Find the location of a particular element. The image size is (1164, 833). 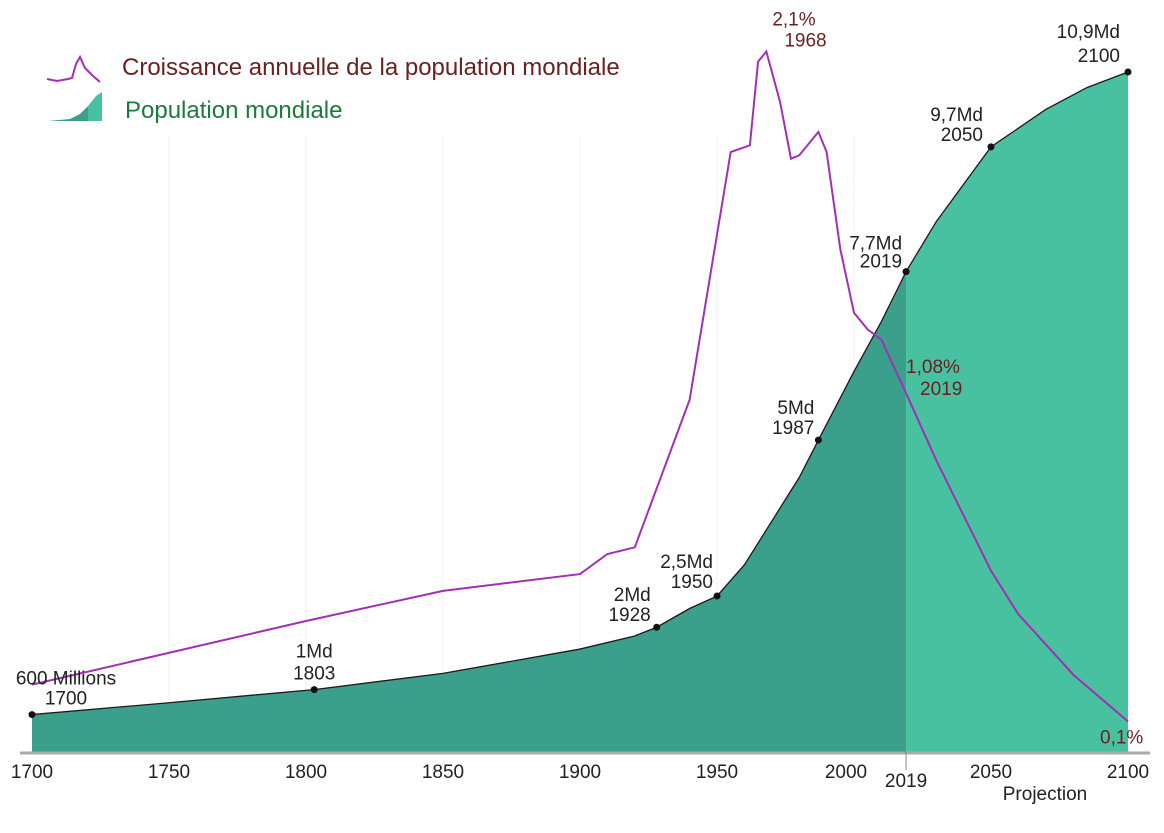

population-year: 1950 is located at coordinates (692, 582).